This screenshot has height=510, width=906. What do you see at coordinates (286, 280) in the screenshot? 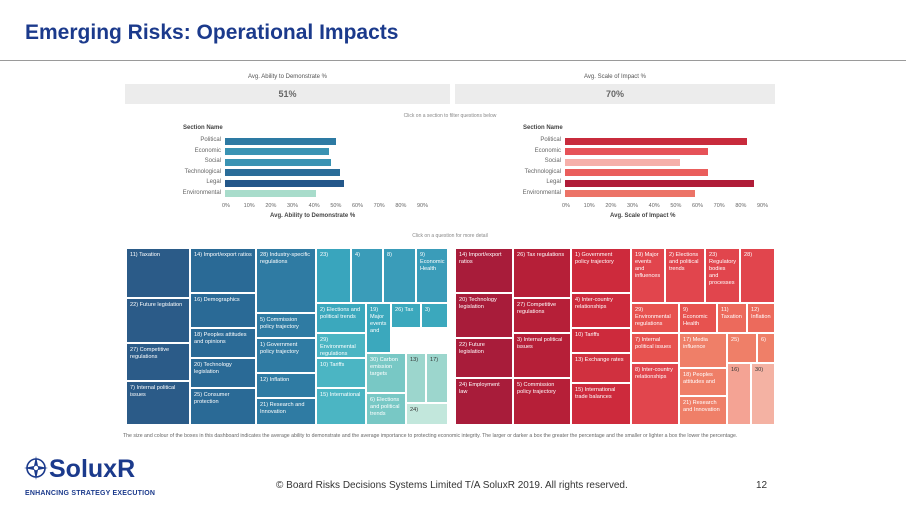
I see `treemap-cell: 28) Industry-specific regulations` at bounding box center [286, 280].